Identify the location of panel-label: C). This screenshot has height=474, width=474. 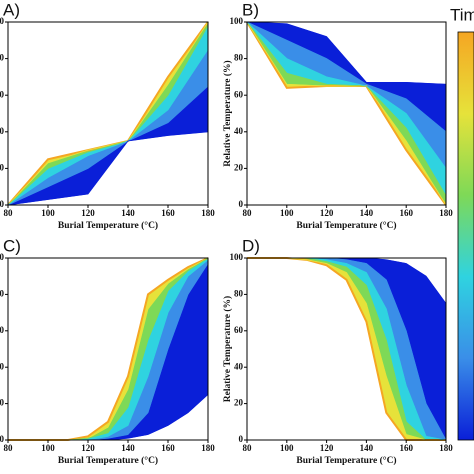
(12, 245).